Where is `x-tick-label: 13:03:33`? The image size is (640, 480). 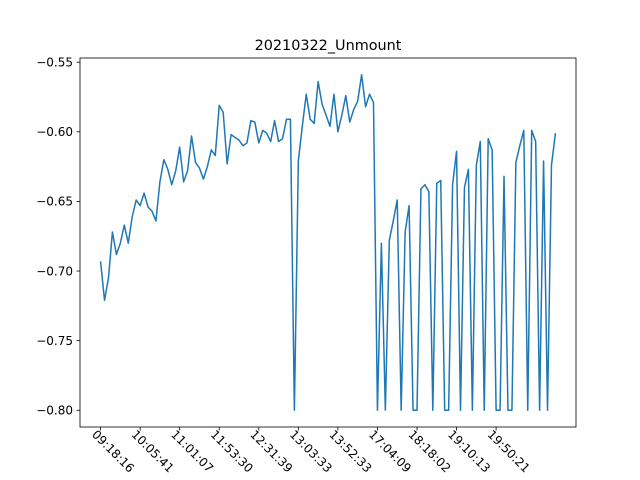 x-tick-label: 13:03:33 is located at coordinates (311, 451).